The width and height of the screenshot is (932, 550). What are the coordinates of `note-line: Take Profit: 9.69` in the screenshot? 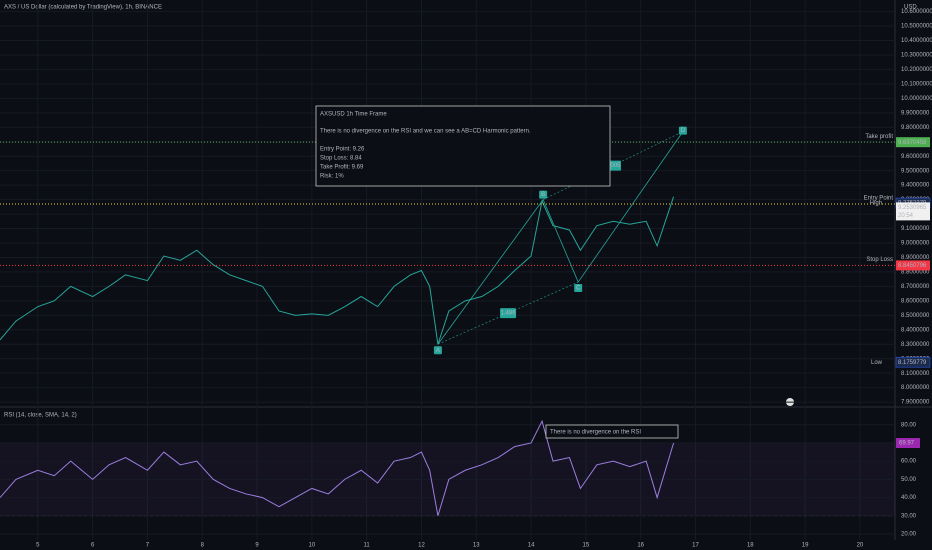 It's located at (342, 168).